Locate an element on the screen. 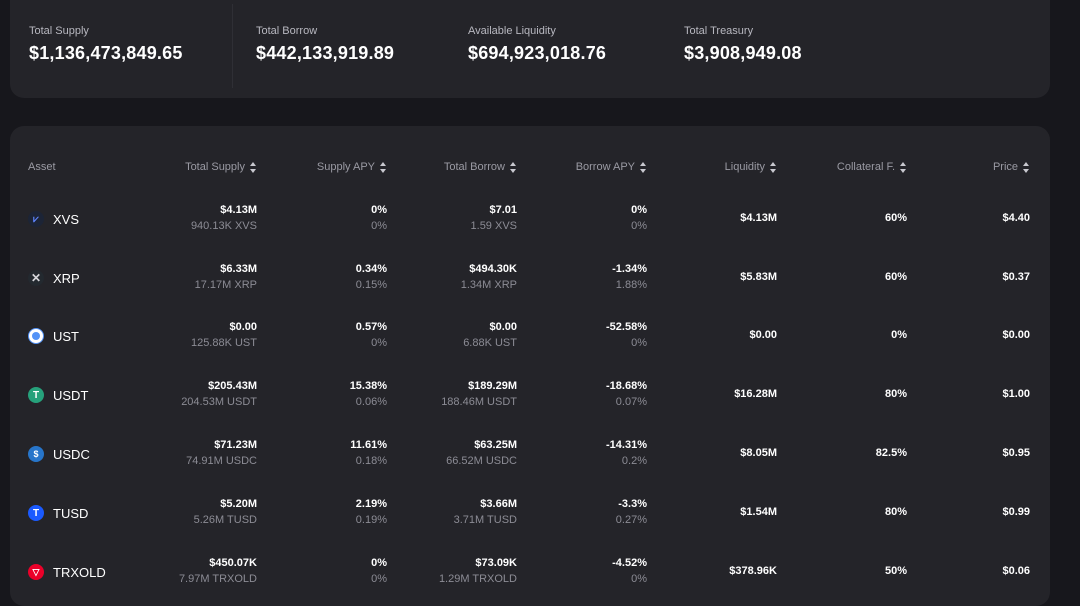 The width and height of the screenshot is (1080, 606). liquidity-cell: $1.54M is located at coordinates (758, 512).